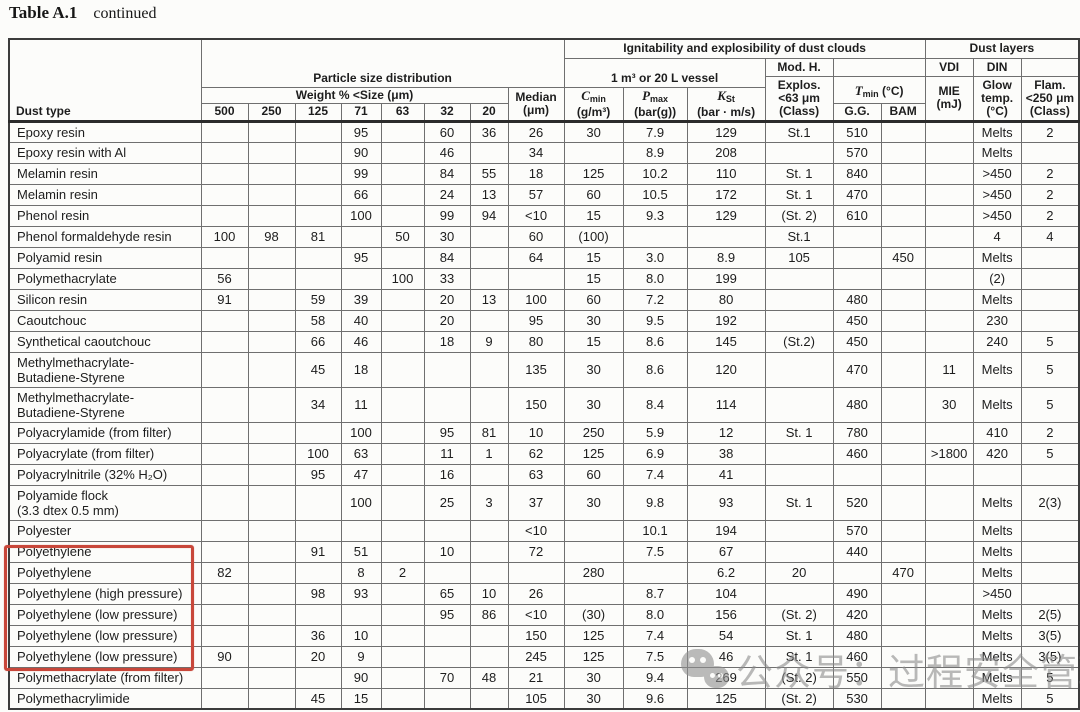 The height and width of the screenshot is (712, 1080). What do you see at coordinates (726, 131) in the screenshot?
I see `value-cell: 129` at bounding box center [726, 131].